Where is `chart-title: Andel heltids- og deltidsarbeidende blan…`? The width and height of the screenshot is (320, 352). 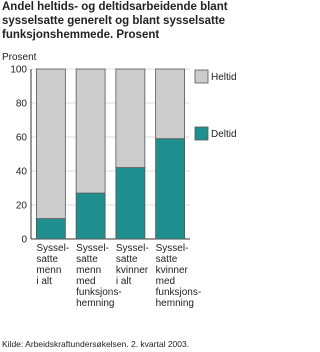 chart-title: Andel heltids- og deltidsarbeidende blan… is located at coordinates (115, 7).